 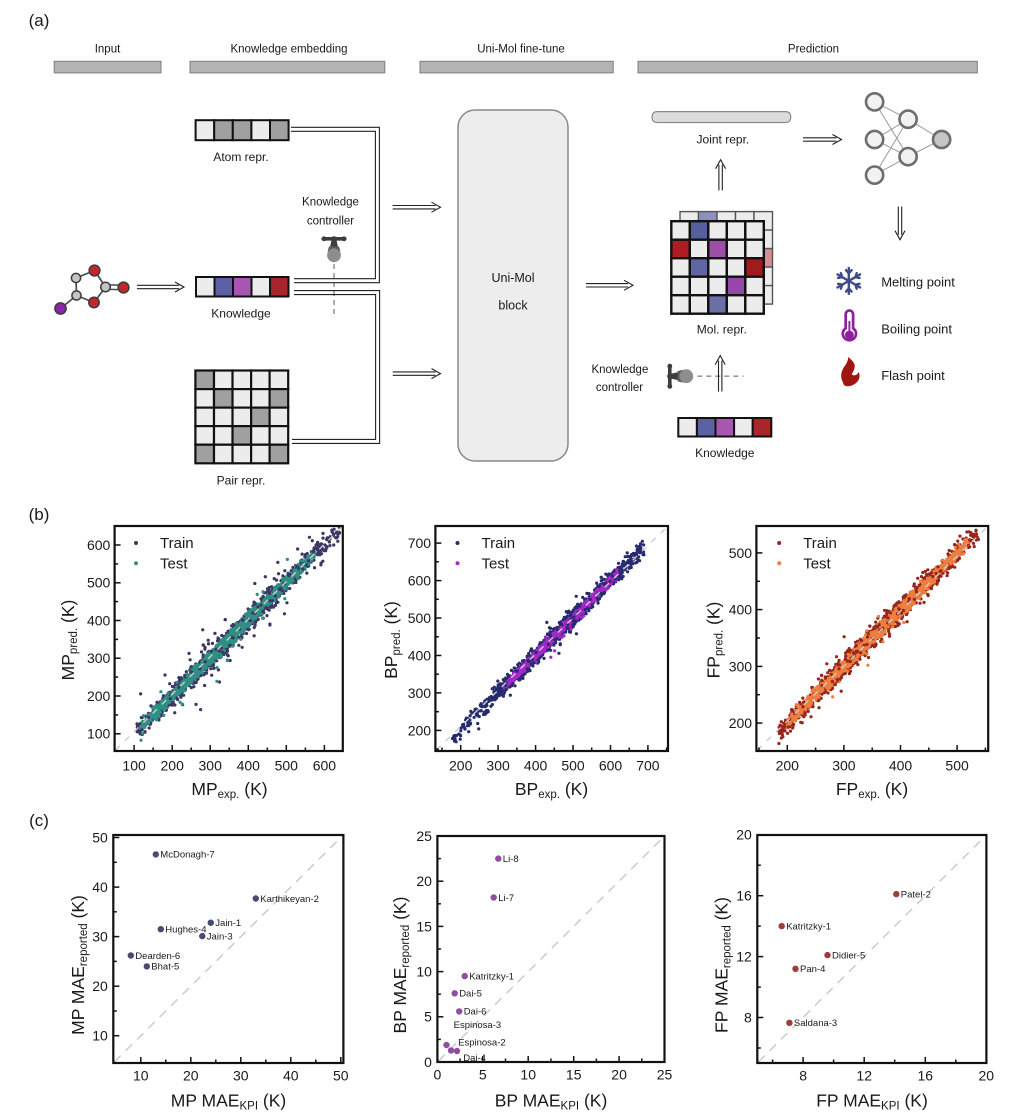 I want to click on svg-text: Saldana-3, so click(x=815, y=1023).